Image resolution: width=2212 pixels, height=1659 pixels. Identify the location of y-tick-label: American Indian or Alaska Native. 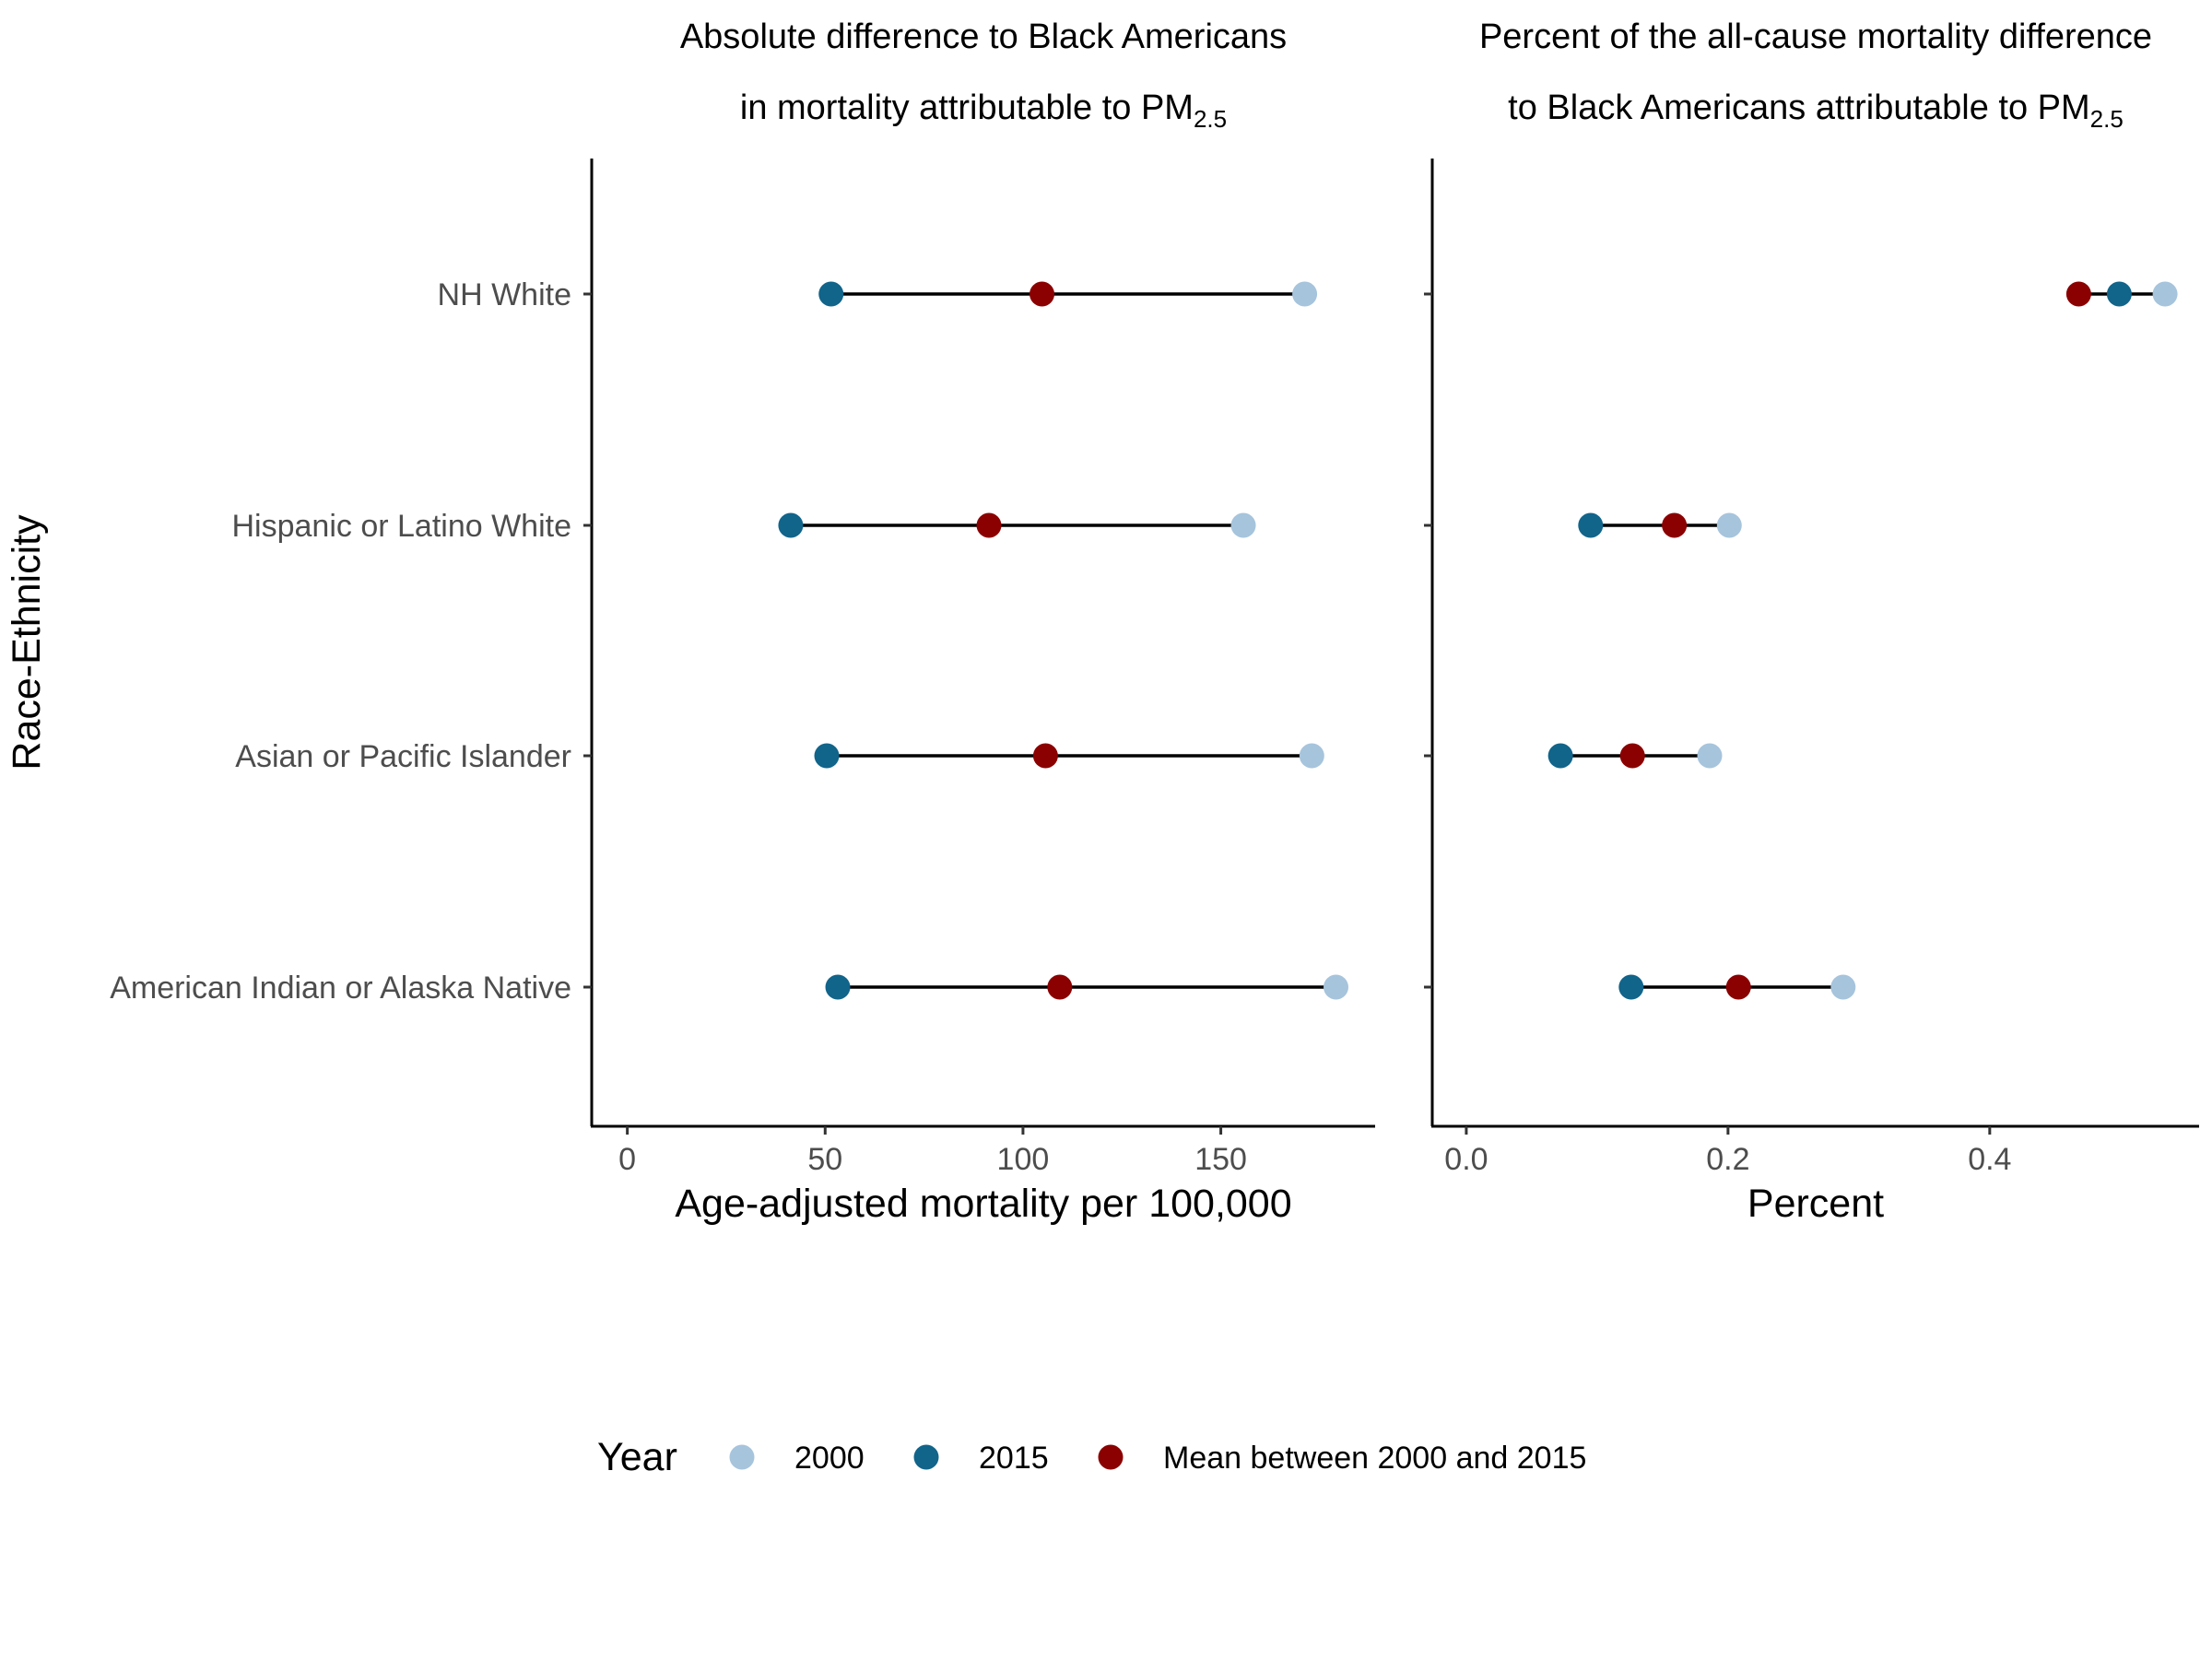
(340, 988).